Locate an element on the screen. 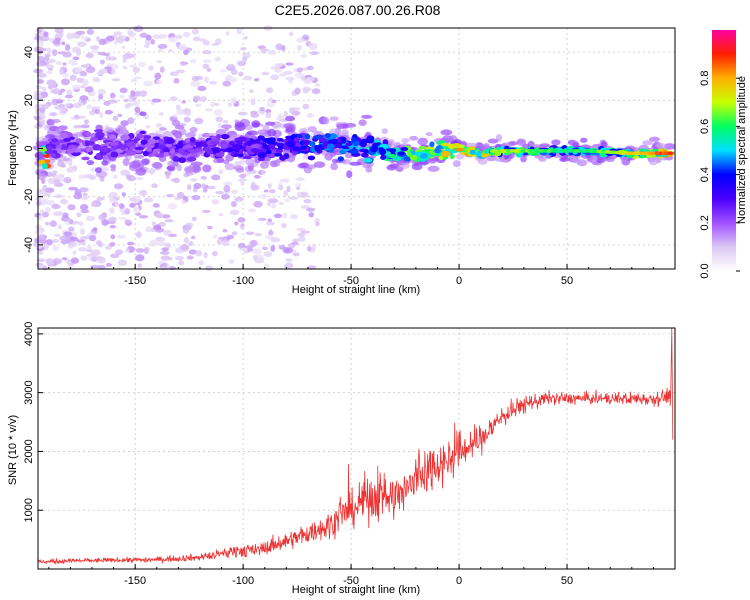 This screenshot has width=750, height=600. colorbar-tick-label: 0.8 is located at coordinates (705, 78).